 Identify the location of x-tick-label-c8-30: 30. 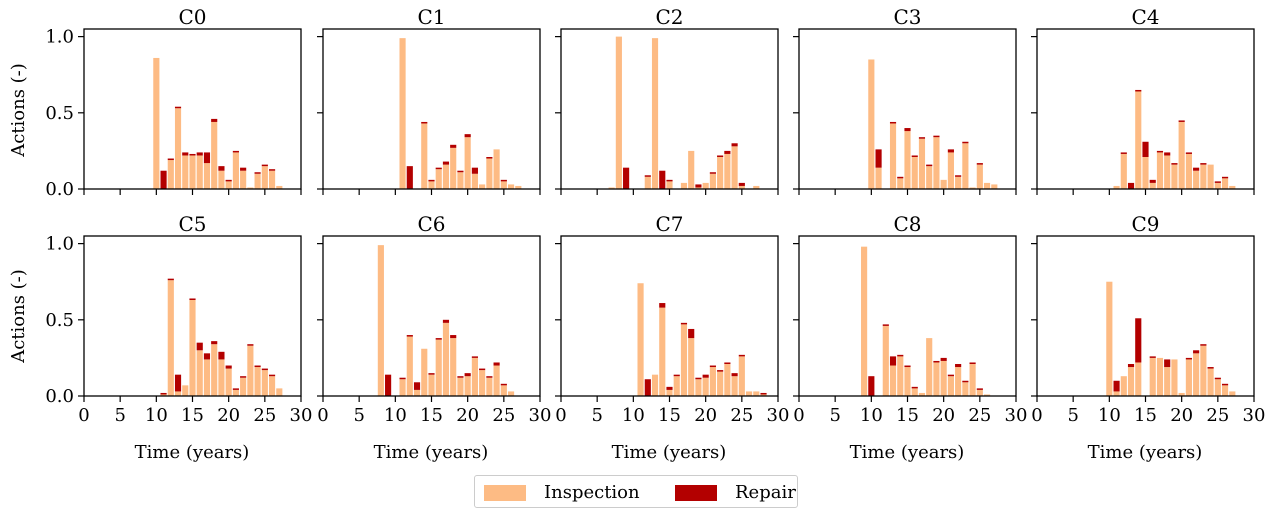
(1016, 415).